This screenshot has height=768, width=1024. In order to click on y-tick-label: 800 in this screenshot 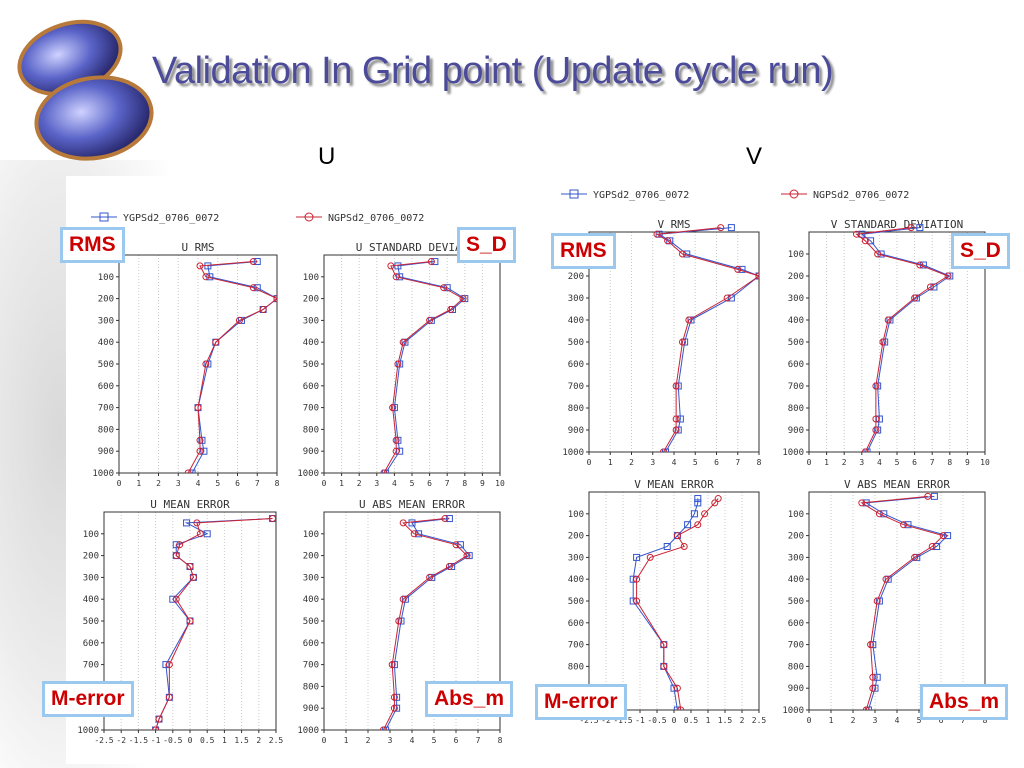, I will do `click(311, 430)`.